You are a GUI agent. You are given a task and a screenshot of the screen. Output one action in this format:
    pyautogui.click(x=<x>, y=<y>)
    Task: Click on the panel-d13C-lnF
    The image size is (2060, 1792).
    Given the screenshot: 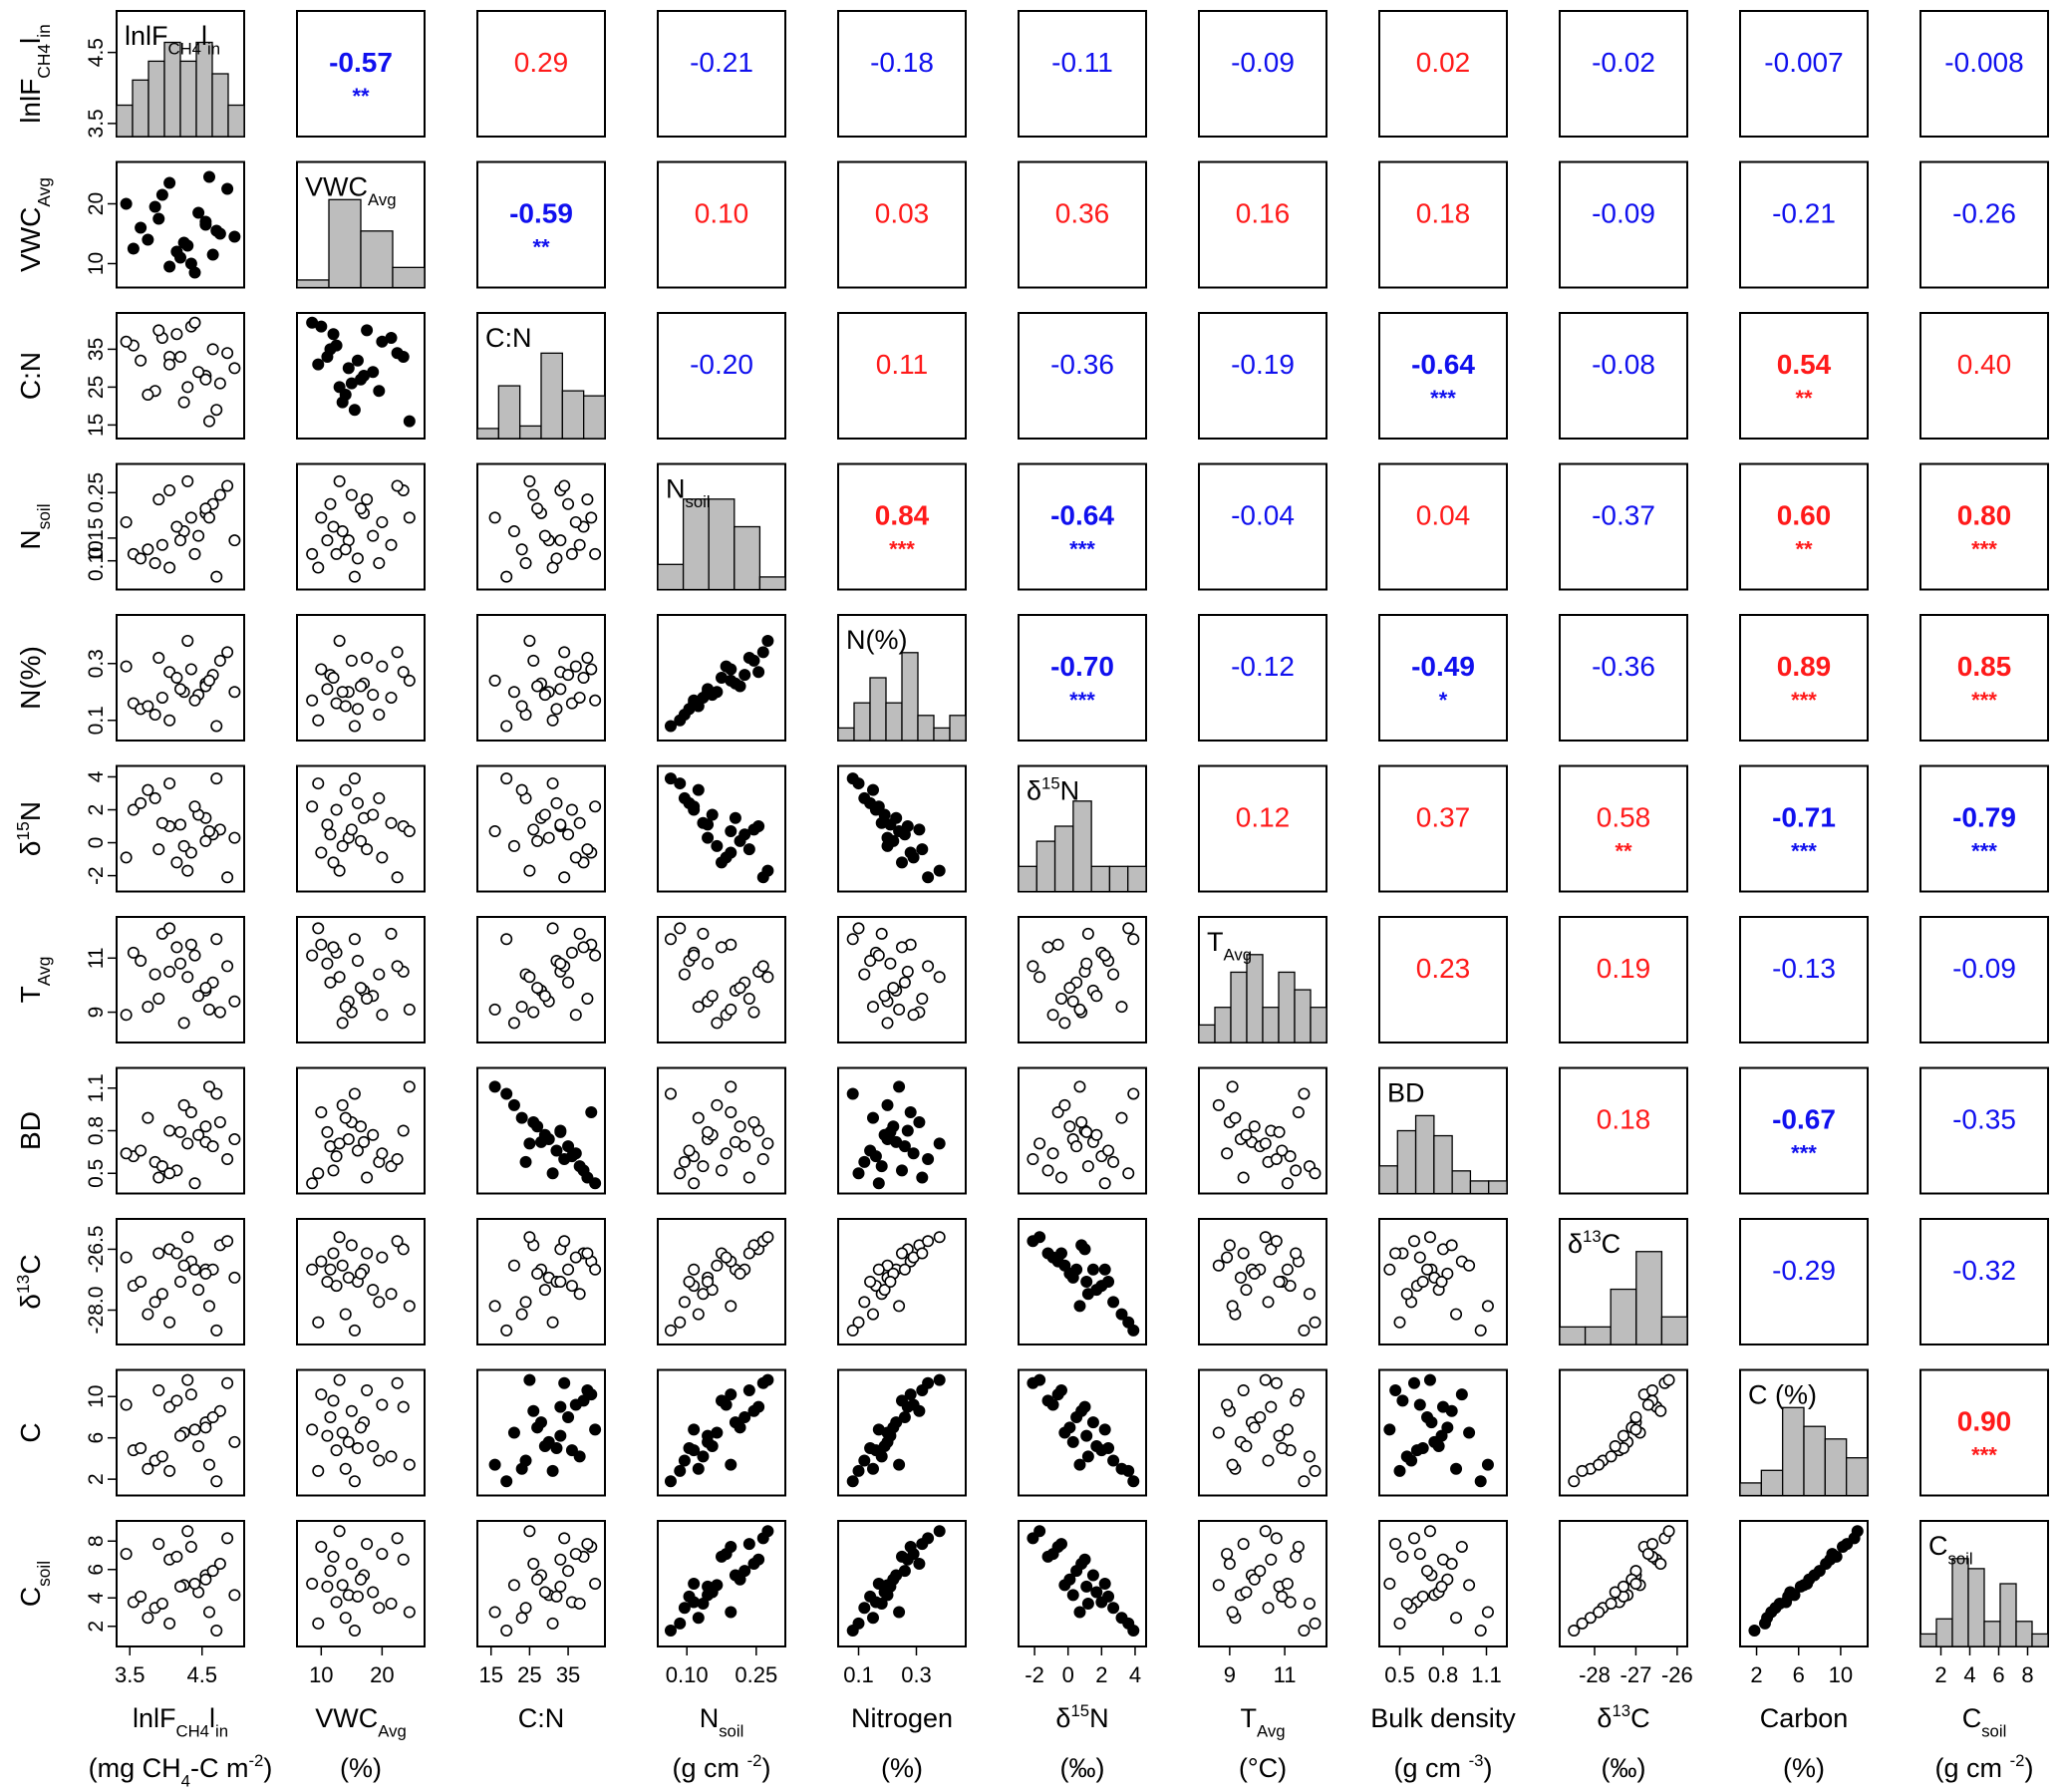 What is the action you would take?
    pyautogui.click(x=180, y=1281)
    